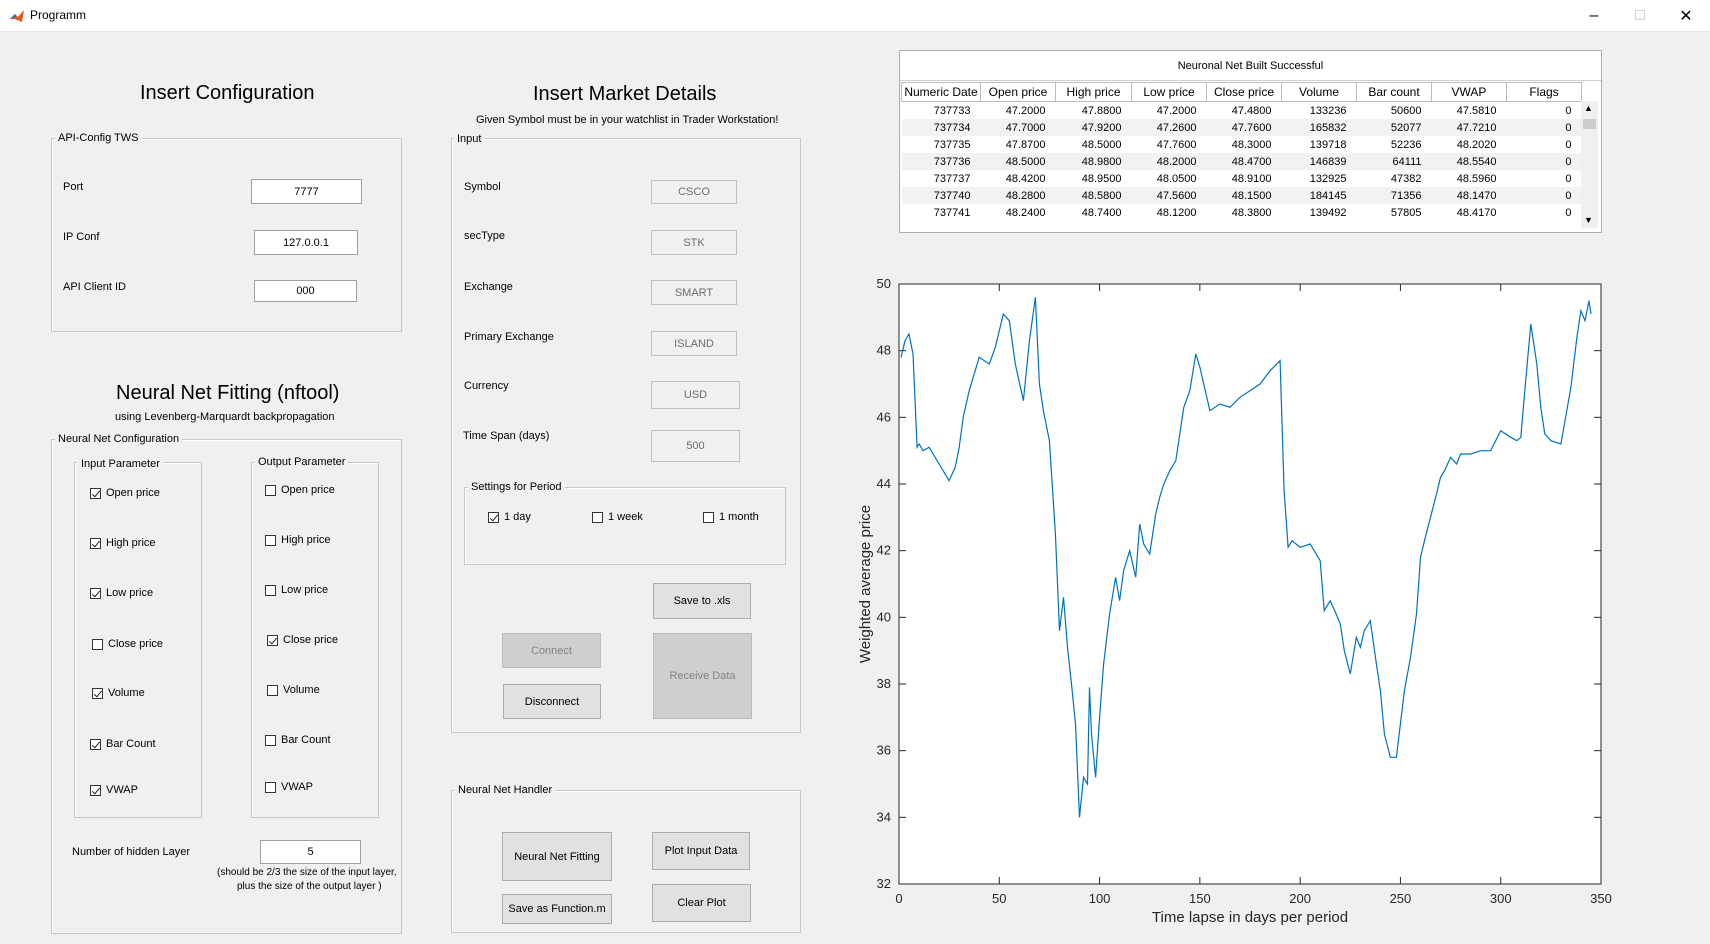 The image size is (1710, 944). I want to click on table-cell: 48.3800, so click(1251, 212).